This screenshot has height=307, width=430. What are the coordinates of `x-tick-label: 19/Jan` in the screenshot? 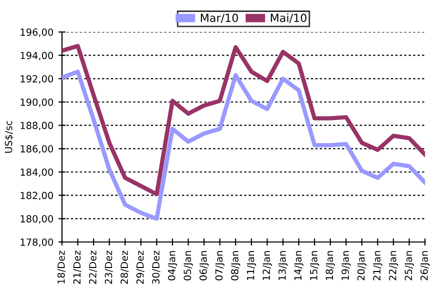 It's located at (346, 265).